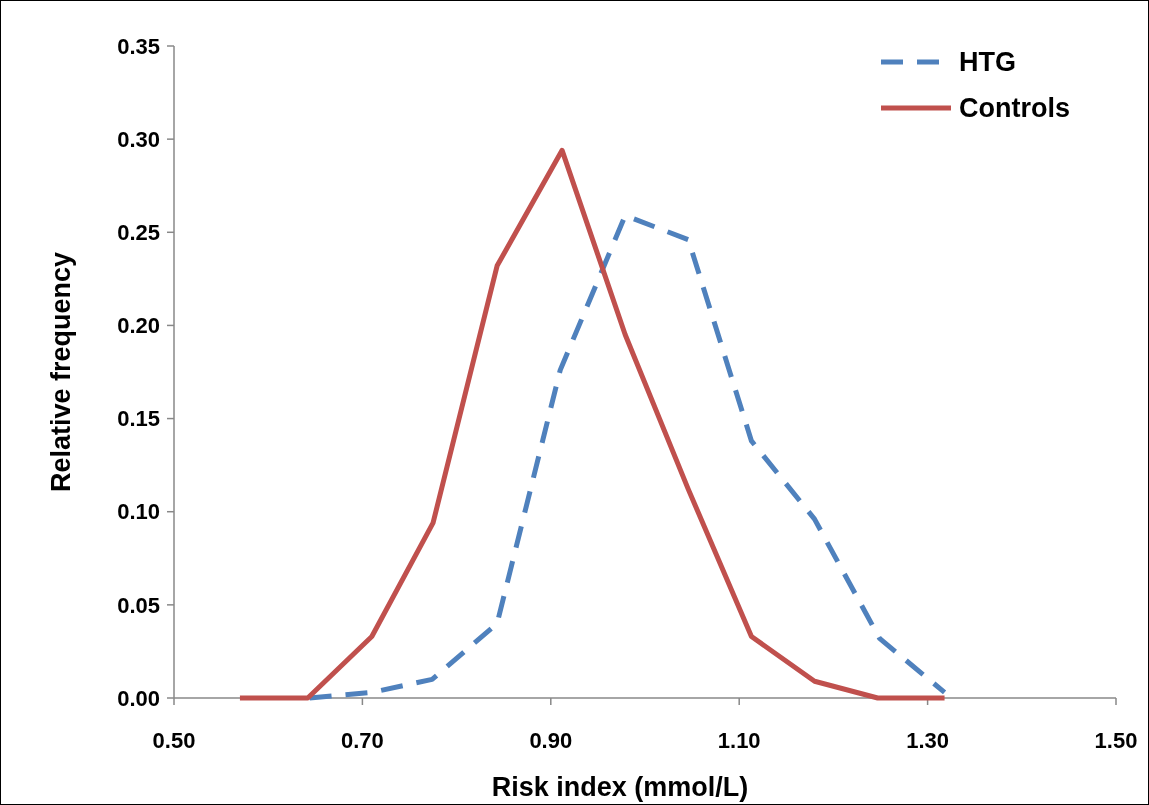 This screenshot has width=1149, height=805. What do you see at coordinates (138, 46) in the screenshot?
I see `y-tick-label: 0.35` at bounding box center [138, 46].